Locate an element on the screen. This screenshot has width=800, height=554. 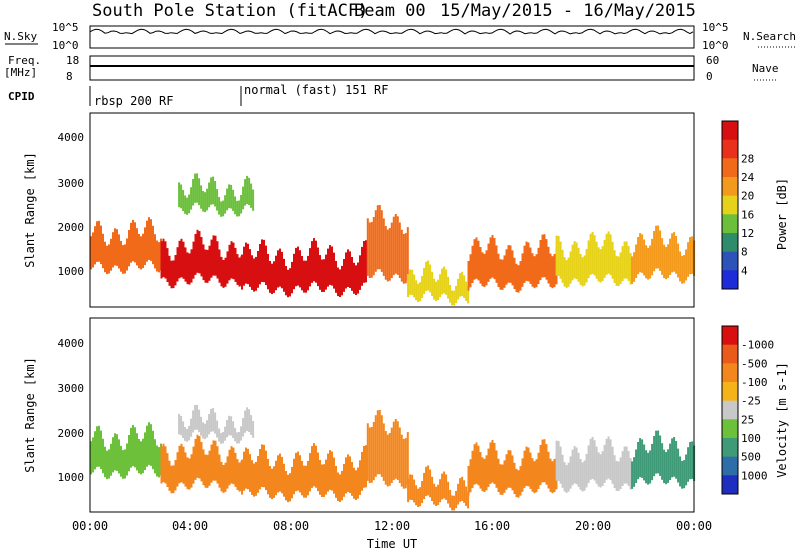
colorbar-swatch is located at coordinates (730, 466).